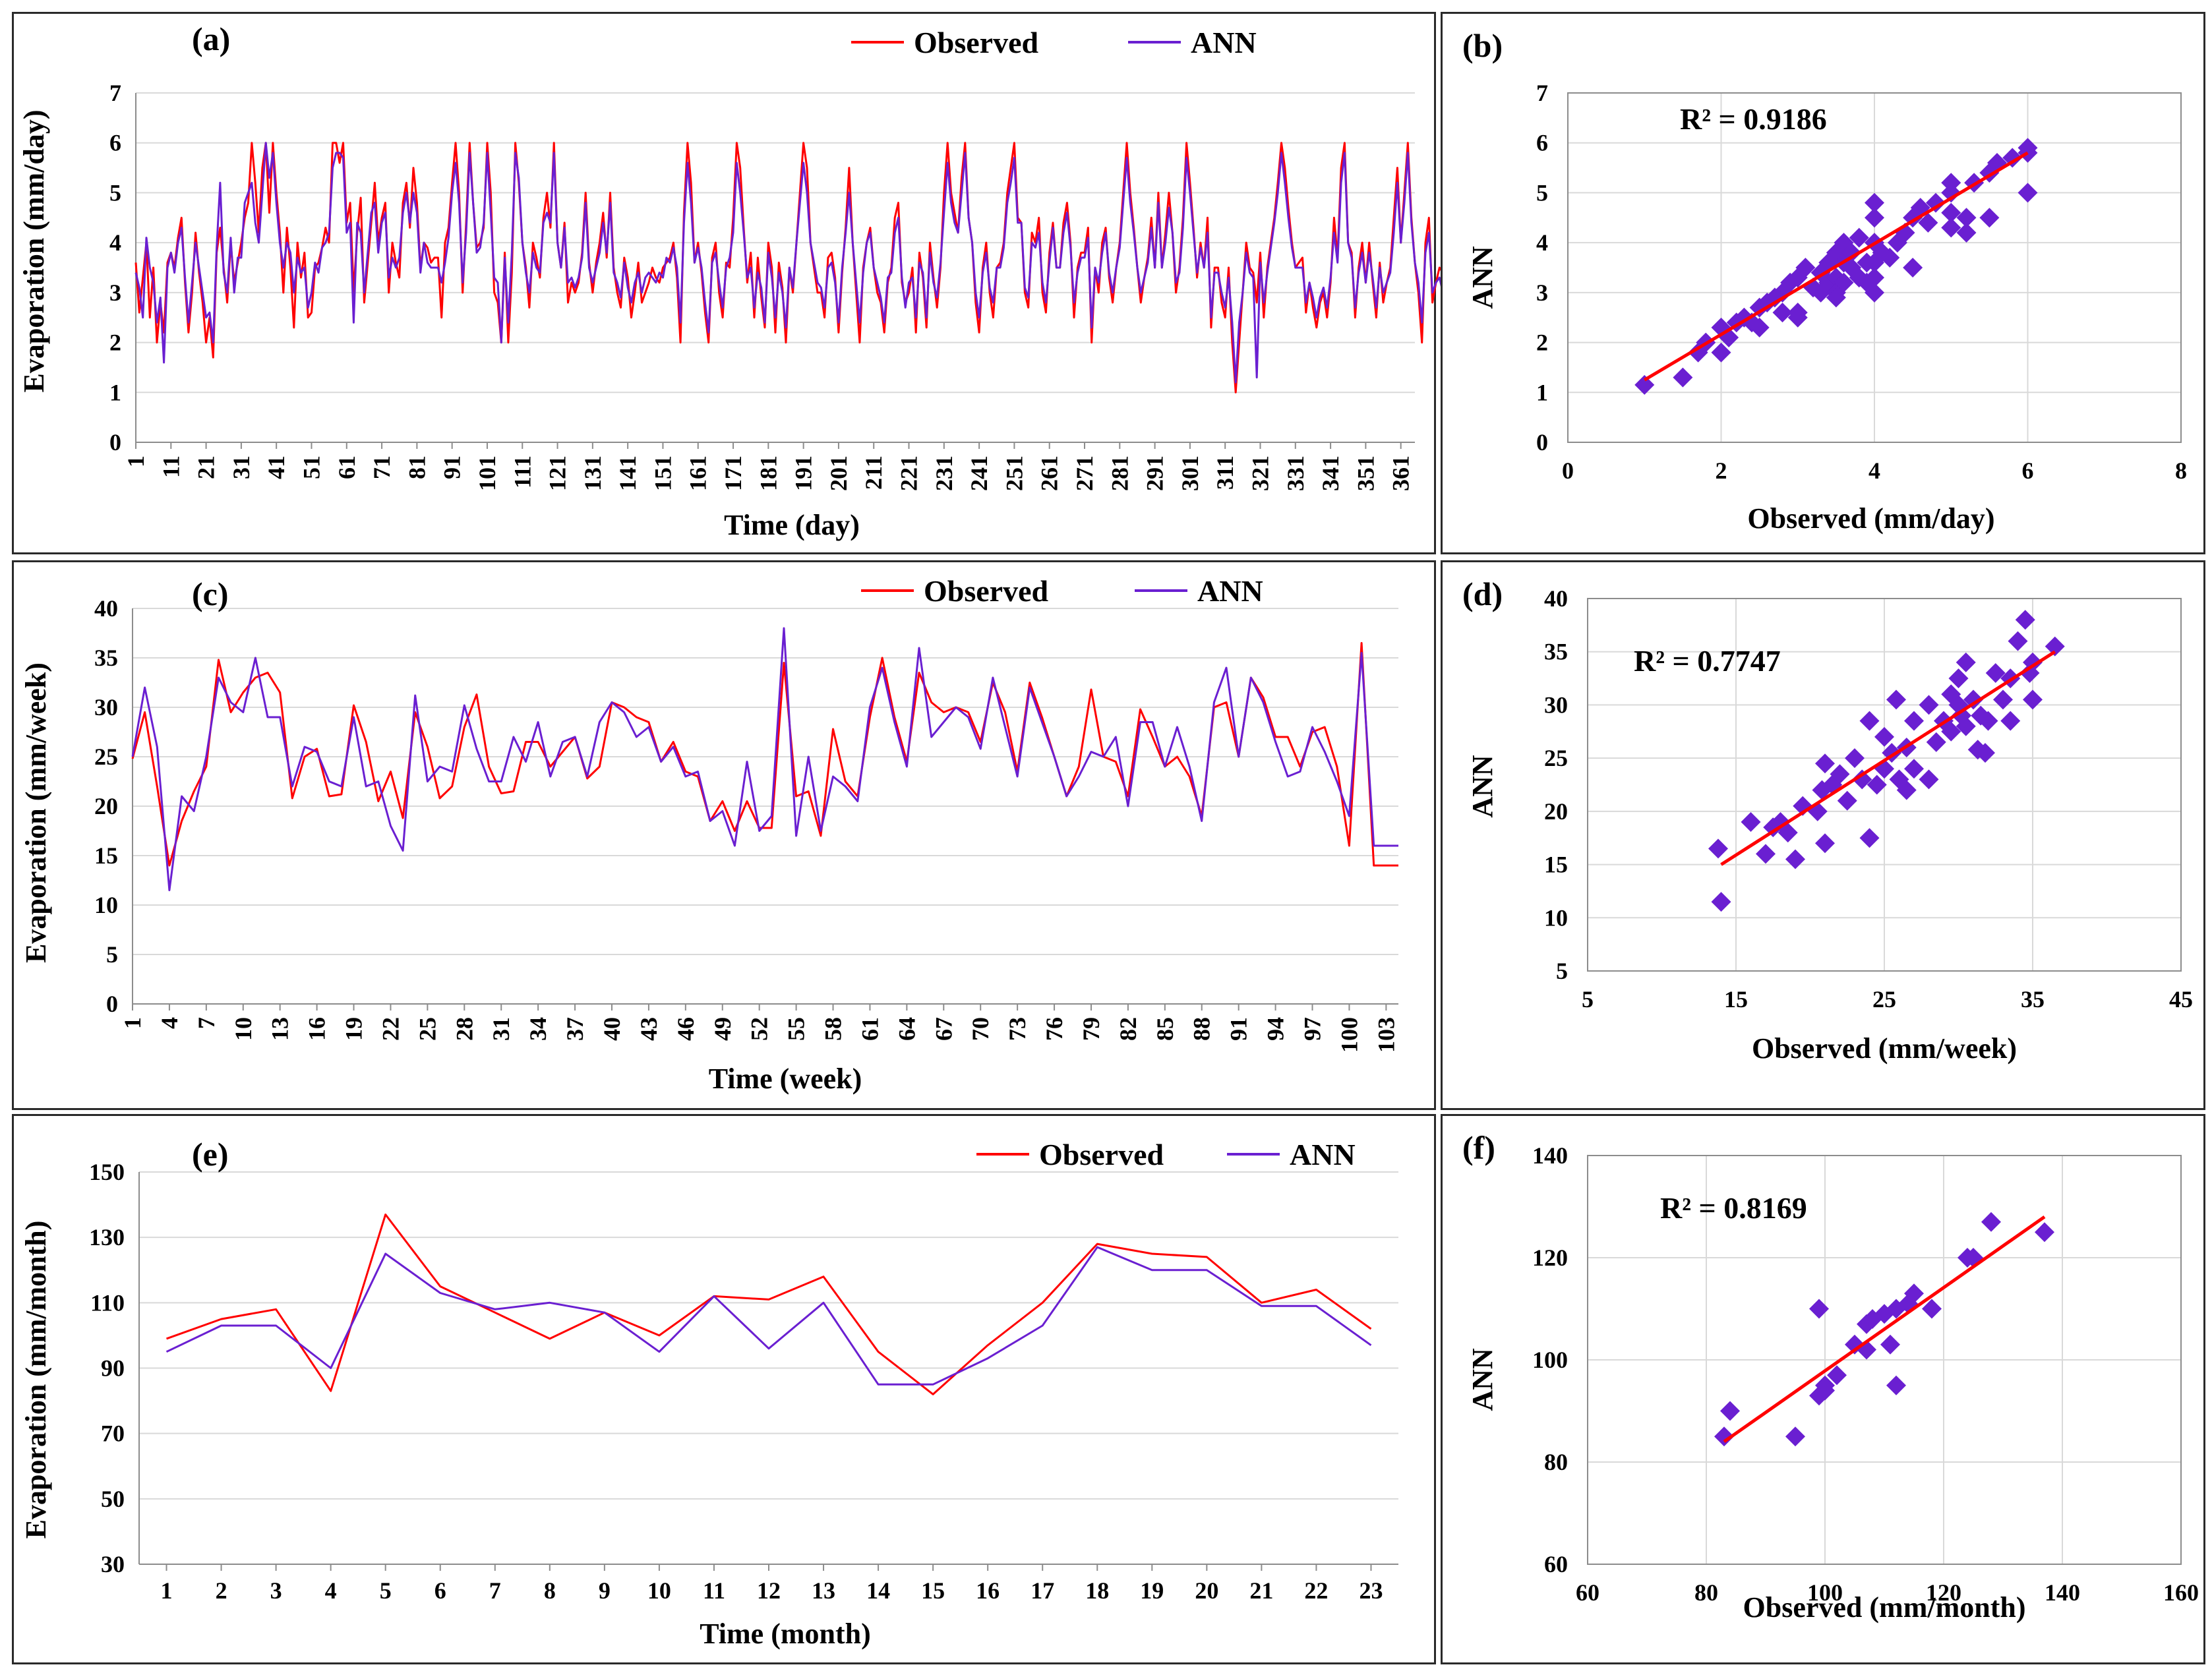  I want to click on x-tick-label-a: 201, so click(838, 473).